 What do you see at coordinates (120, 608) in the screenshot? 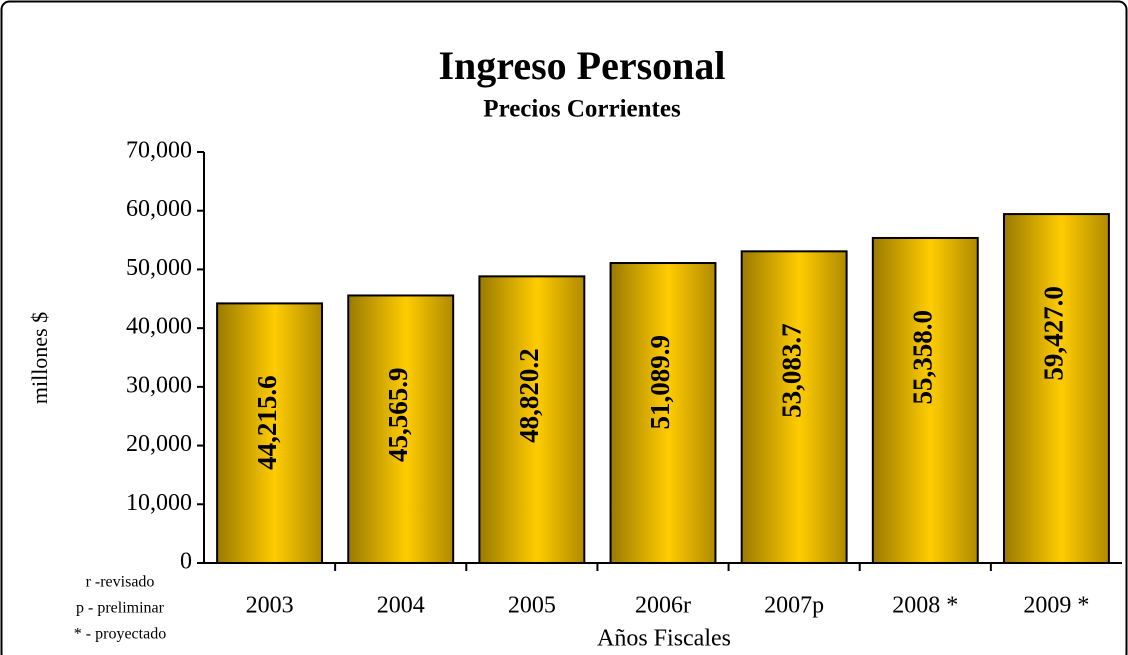
I see `note: p - preliminar` at bounding box center [120, 608].